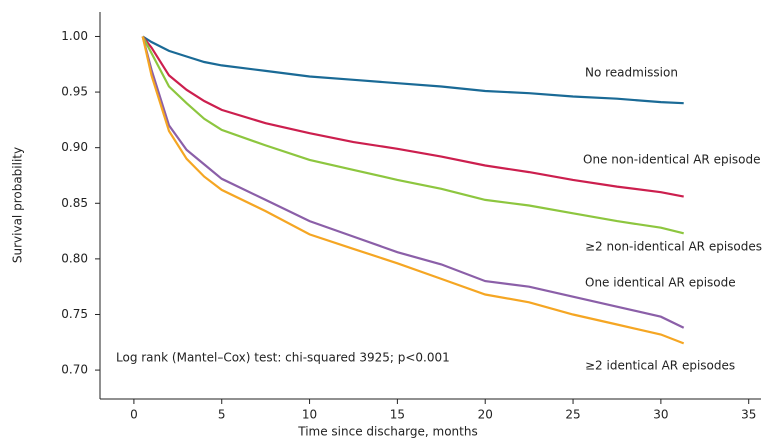  Describe the element at coordinates (74, 258) in the screenshot. I see `y-tick-label: 0.80` at that location.